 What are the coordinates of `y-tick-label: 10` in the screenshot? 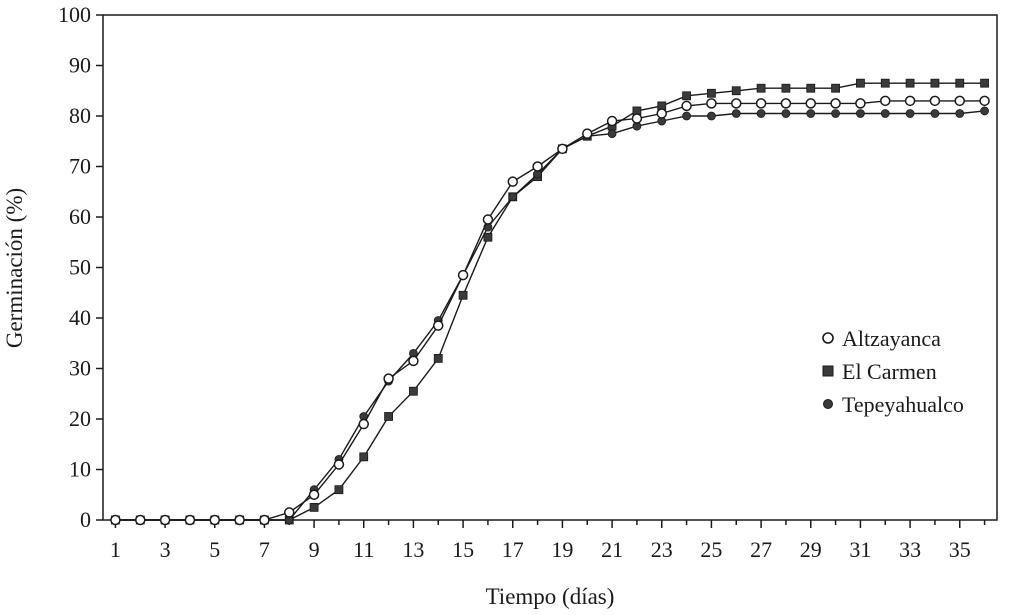 It's located at (80, 469).